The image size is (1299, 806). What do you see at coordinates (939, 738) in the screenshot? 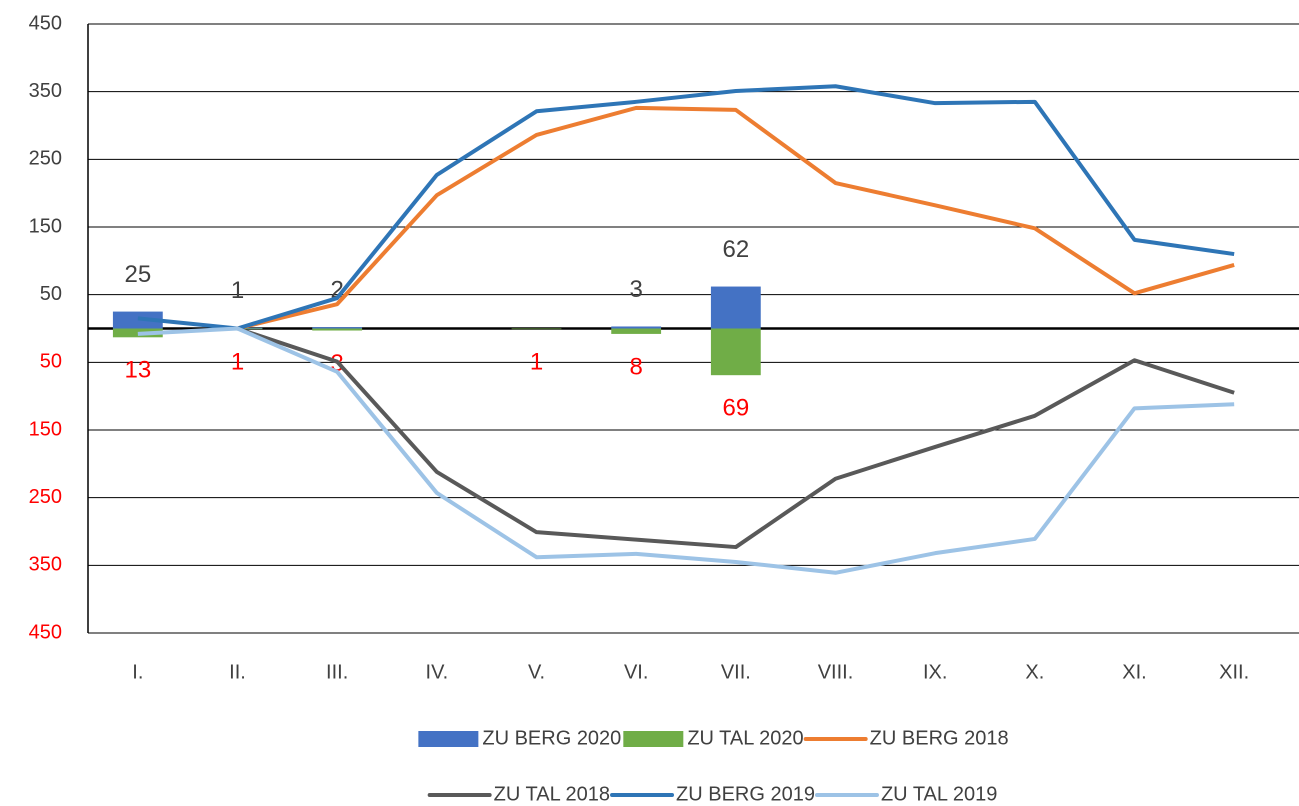
I see `legend-label: ZU BERG 2018` at bounding box center [939, 738].